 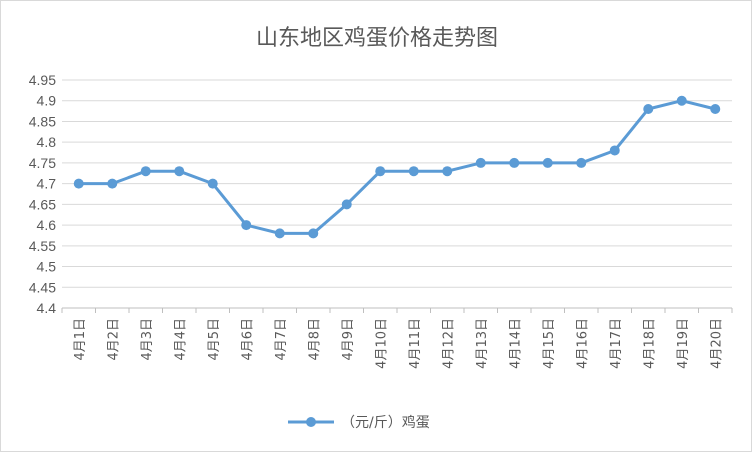 What do you see at coordinates (47, 142) in the screenshot?
I see `y-tick-label: 4.8` at bounding box center [47, 142].